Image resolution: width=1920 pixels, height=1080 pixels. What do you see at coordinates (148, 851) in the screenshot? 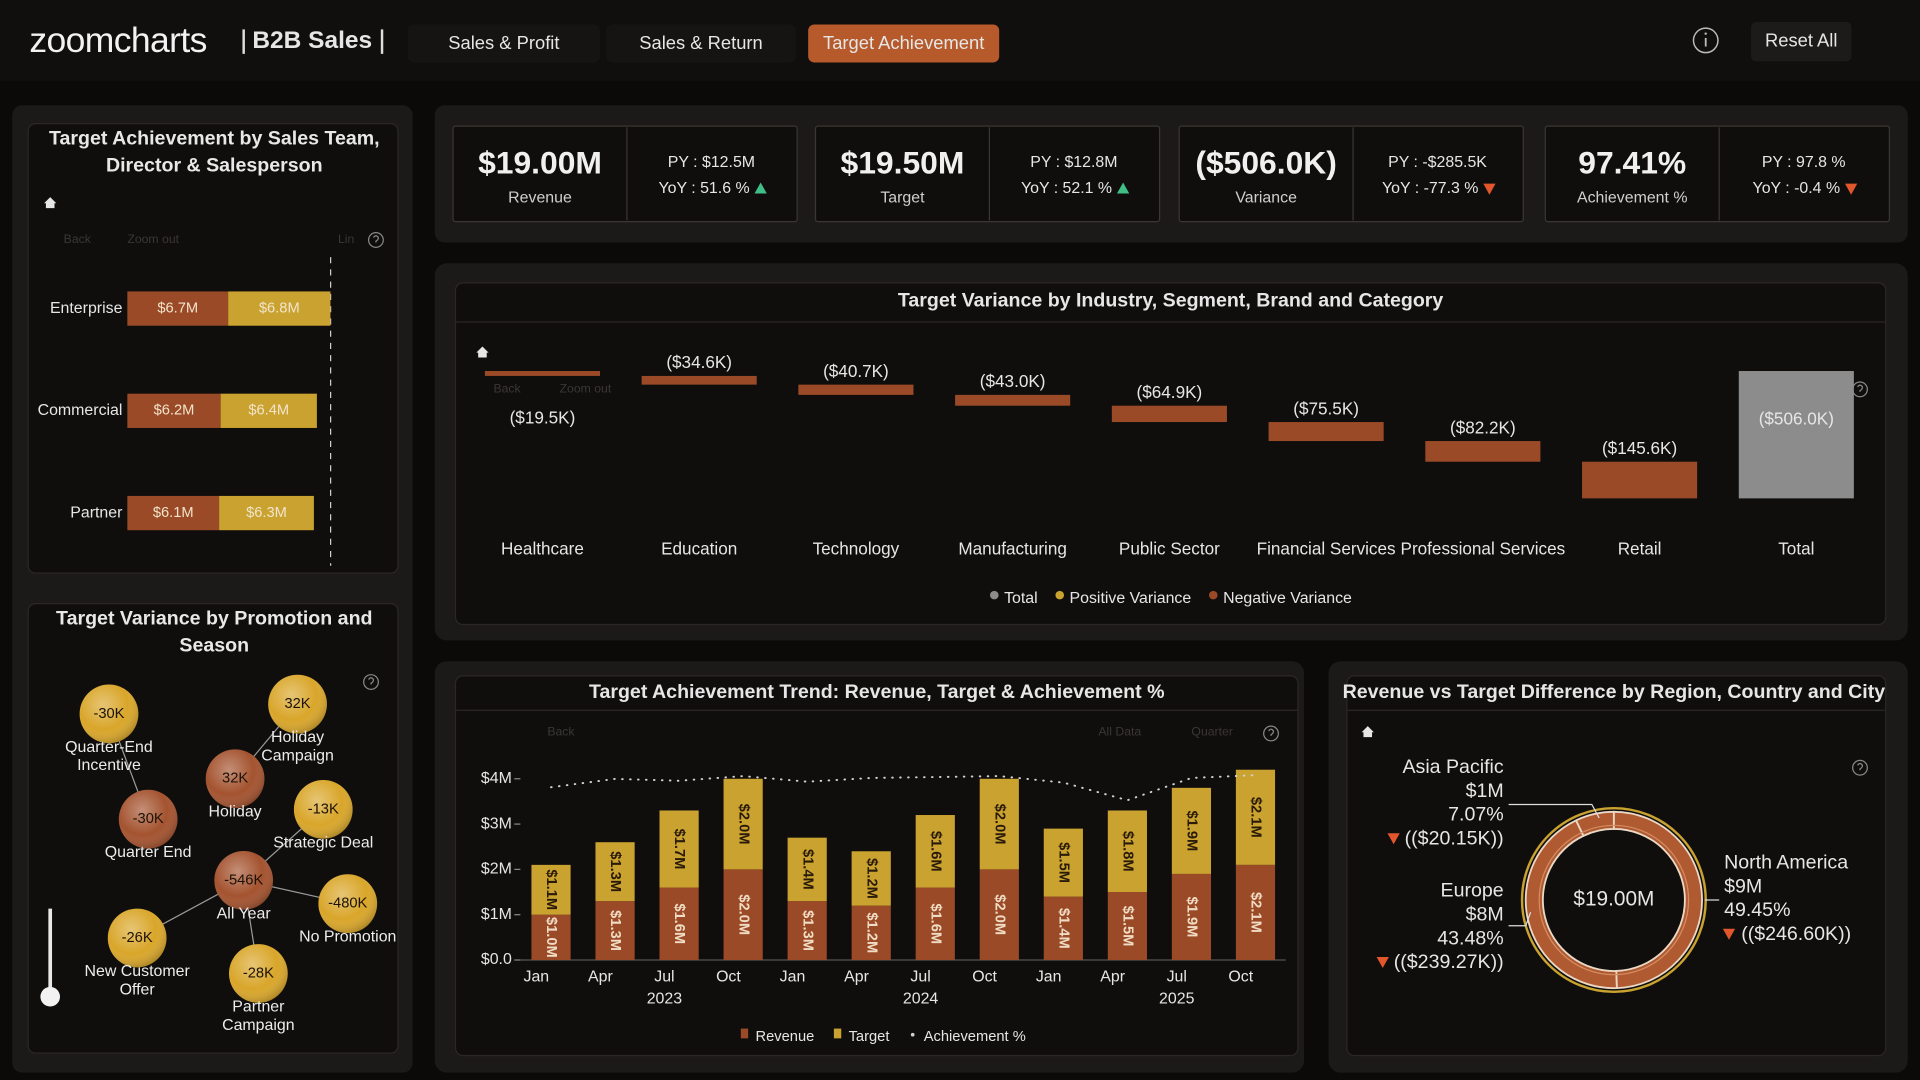
I see `bubble-label: Quarter End` at bounding box center [148, 851].